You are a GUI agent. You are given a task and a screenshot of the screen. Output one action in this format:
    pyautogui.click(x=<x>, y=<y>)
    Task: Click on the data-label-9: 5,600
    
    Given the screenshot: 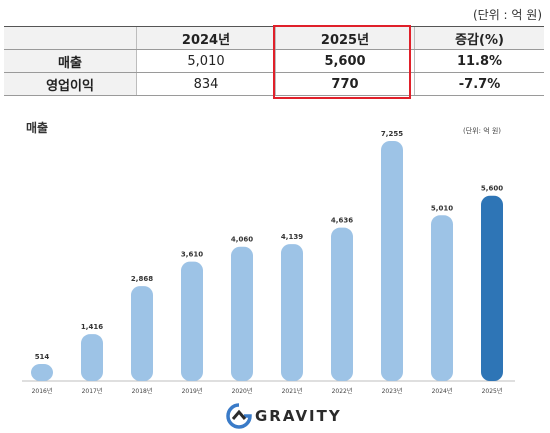 What is the action you would take?
    pyautogui.click(x=492, y=189)
    